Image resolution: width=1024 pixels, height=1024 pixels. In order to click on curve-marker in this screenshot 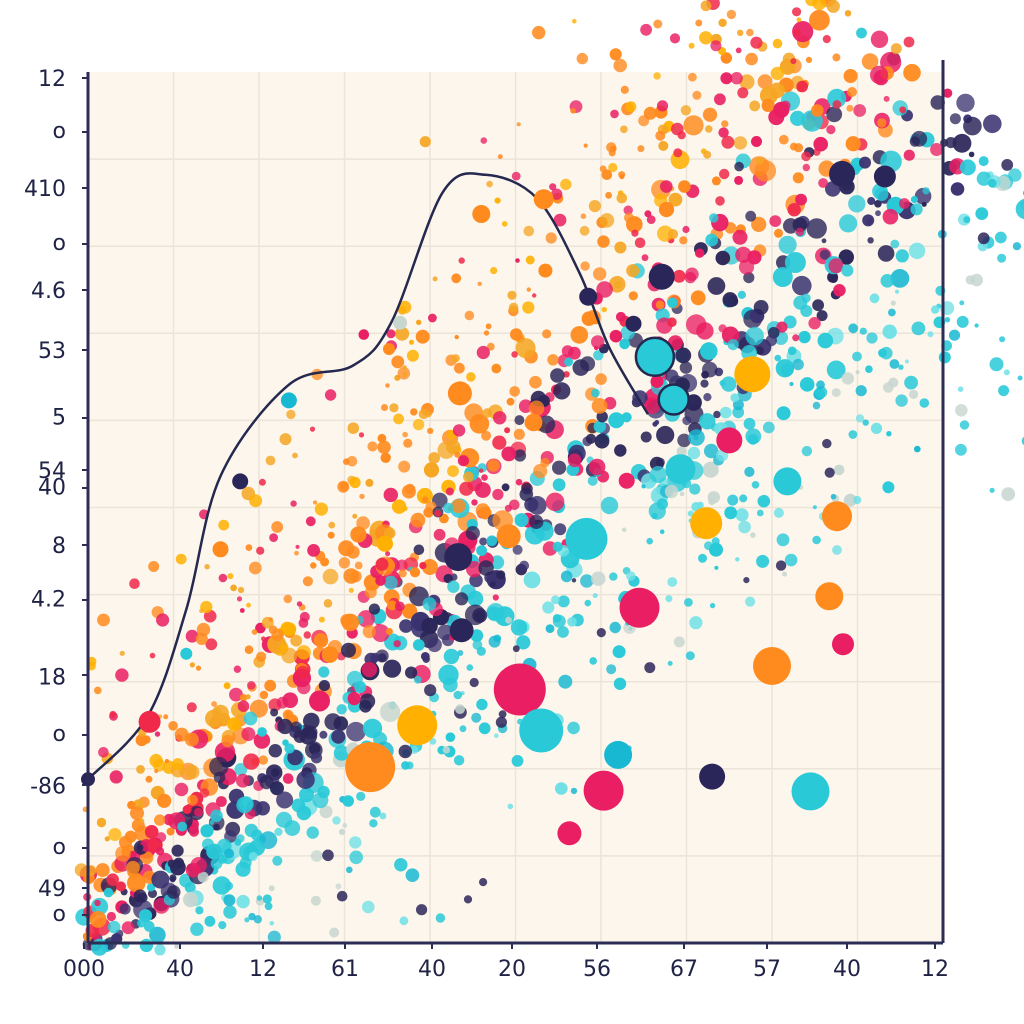, I will do `click(288, 400)`.